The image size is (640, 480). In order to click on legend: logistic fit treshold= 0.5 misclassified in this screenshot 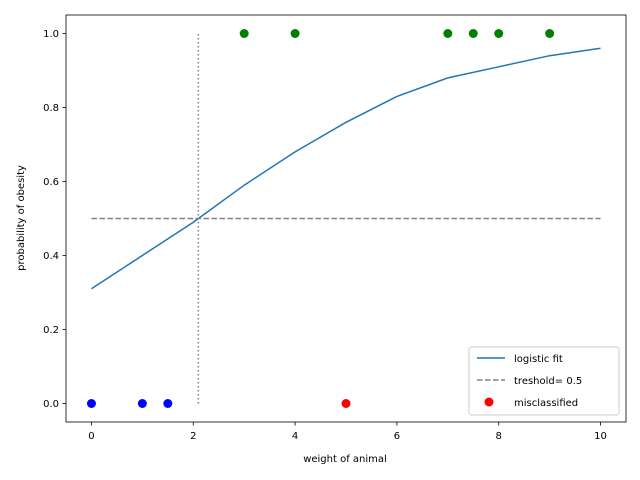, I will do `click(544, 381)`.